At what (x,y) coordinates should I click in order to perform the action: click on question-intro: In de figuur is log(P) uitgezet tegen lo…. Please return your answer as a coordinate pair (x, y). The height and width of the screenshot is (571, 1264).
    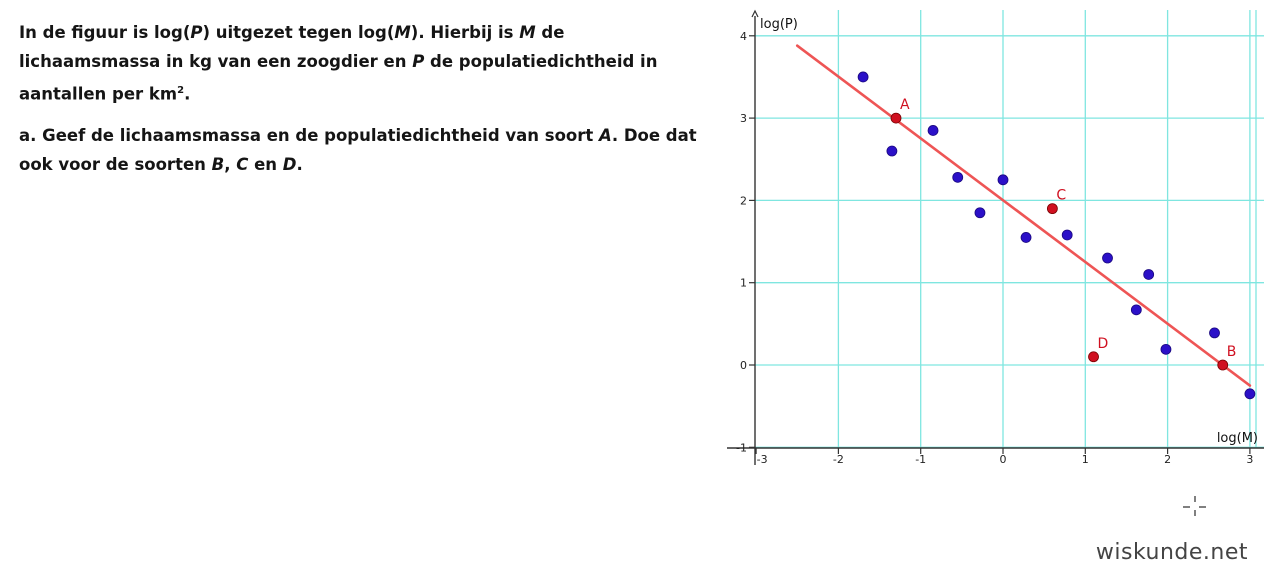
    Looking at the image, I should click on (338, 63).